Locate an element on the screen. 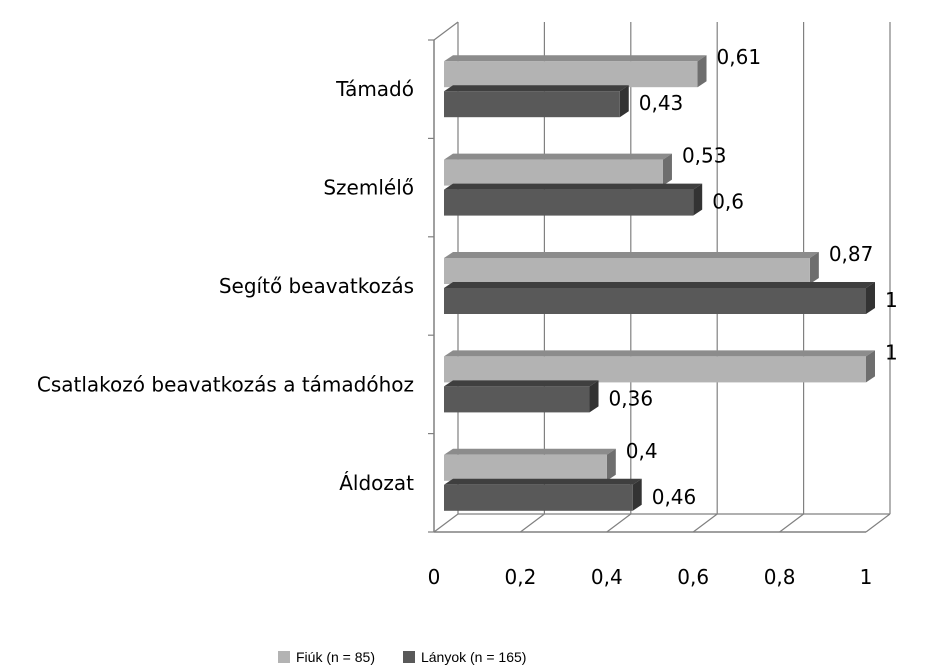 The height and width of the screenshot is (669, 926). x-tick-label: 0,6 is located at coordinates (693, 577).